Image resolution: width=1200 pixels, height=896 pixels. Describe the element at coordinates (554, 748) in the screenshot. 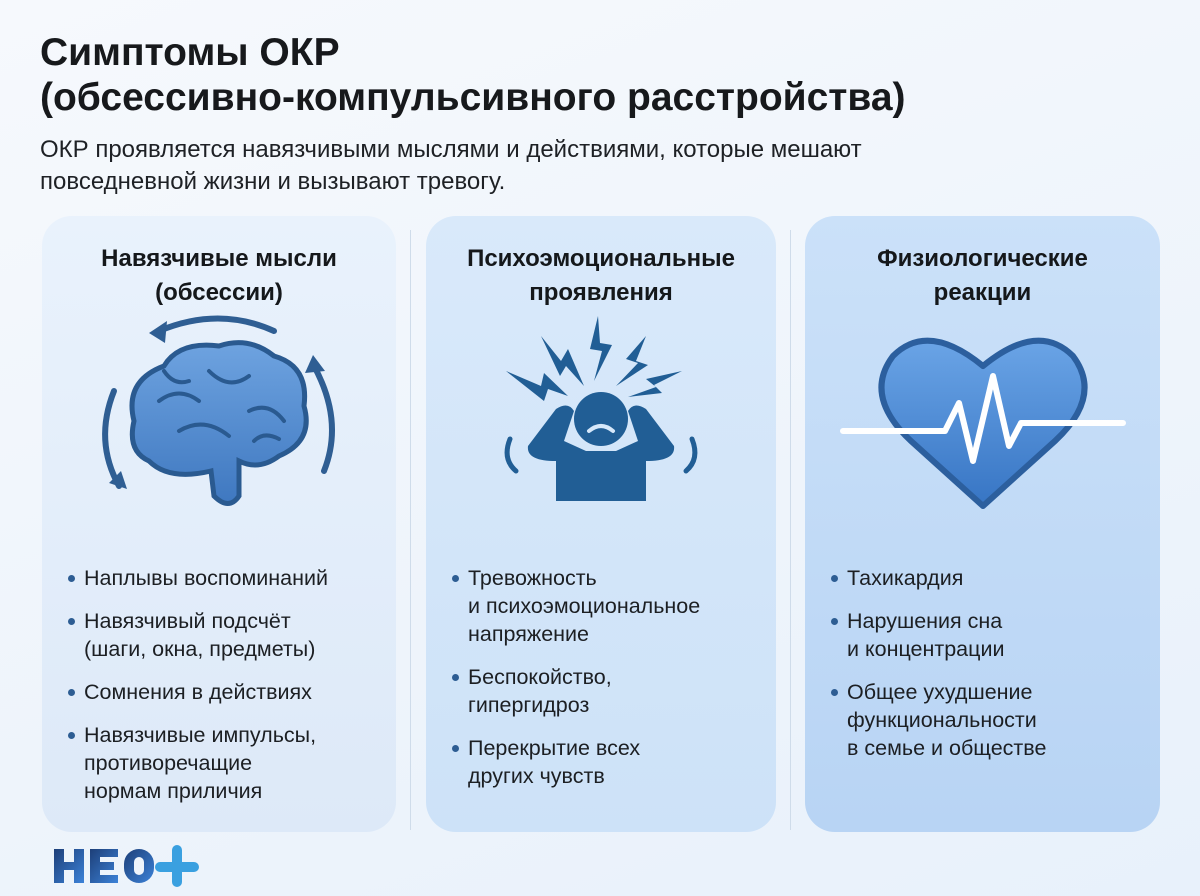

I see `item-text: Перекрытие всех` at that location.